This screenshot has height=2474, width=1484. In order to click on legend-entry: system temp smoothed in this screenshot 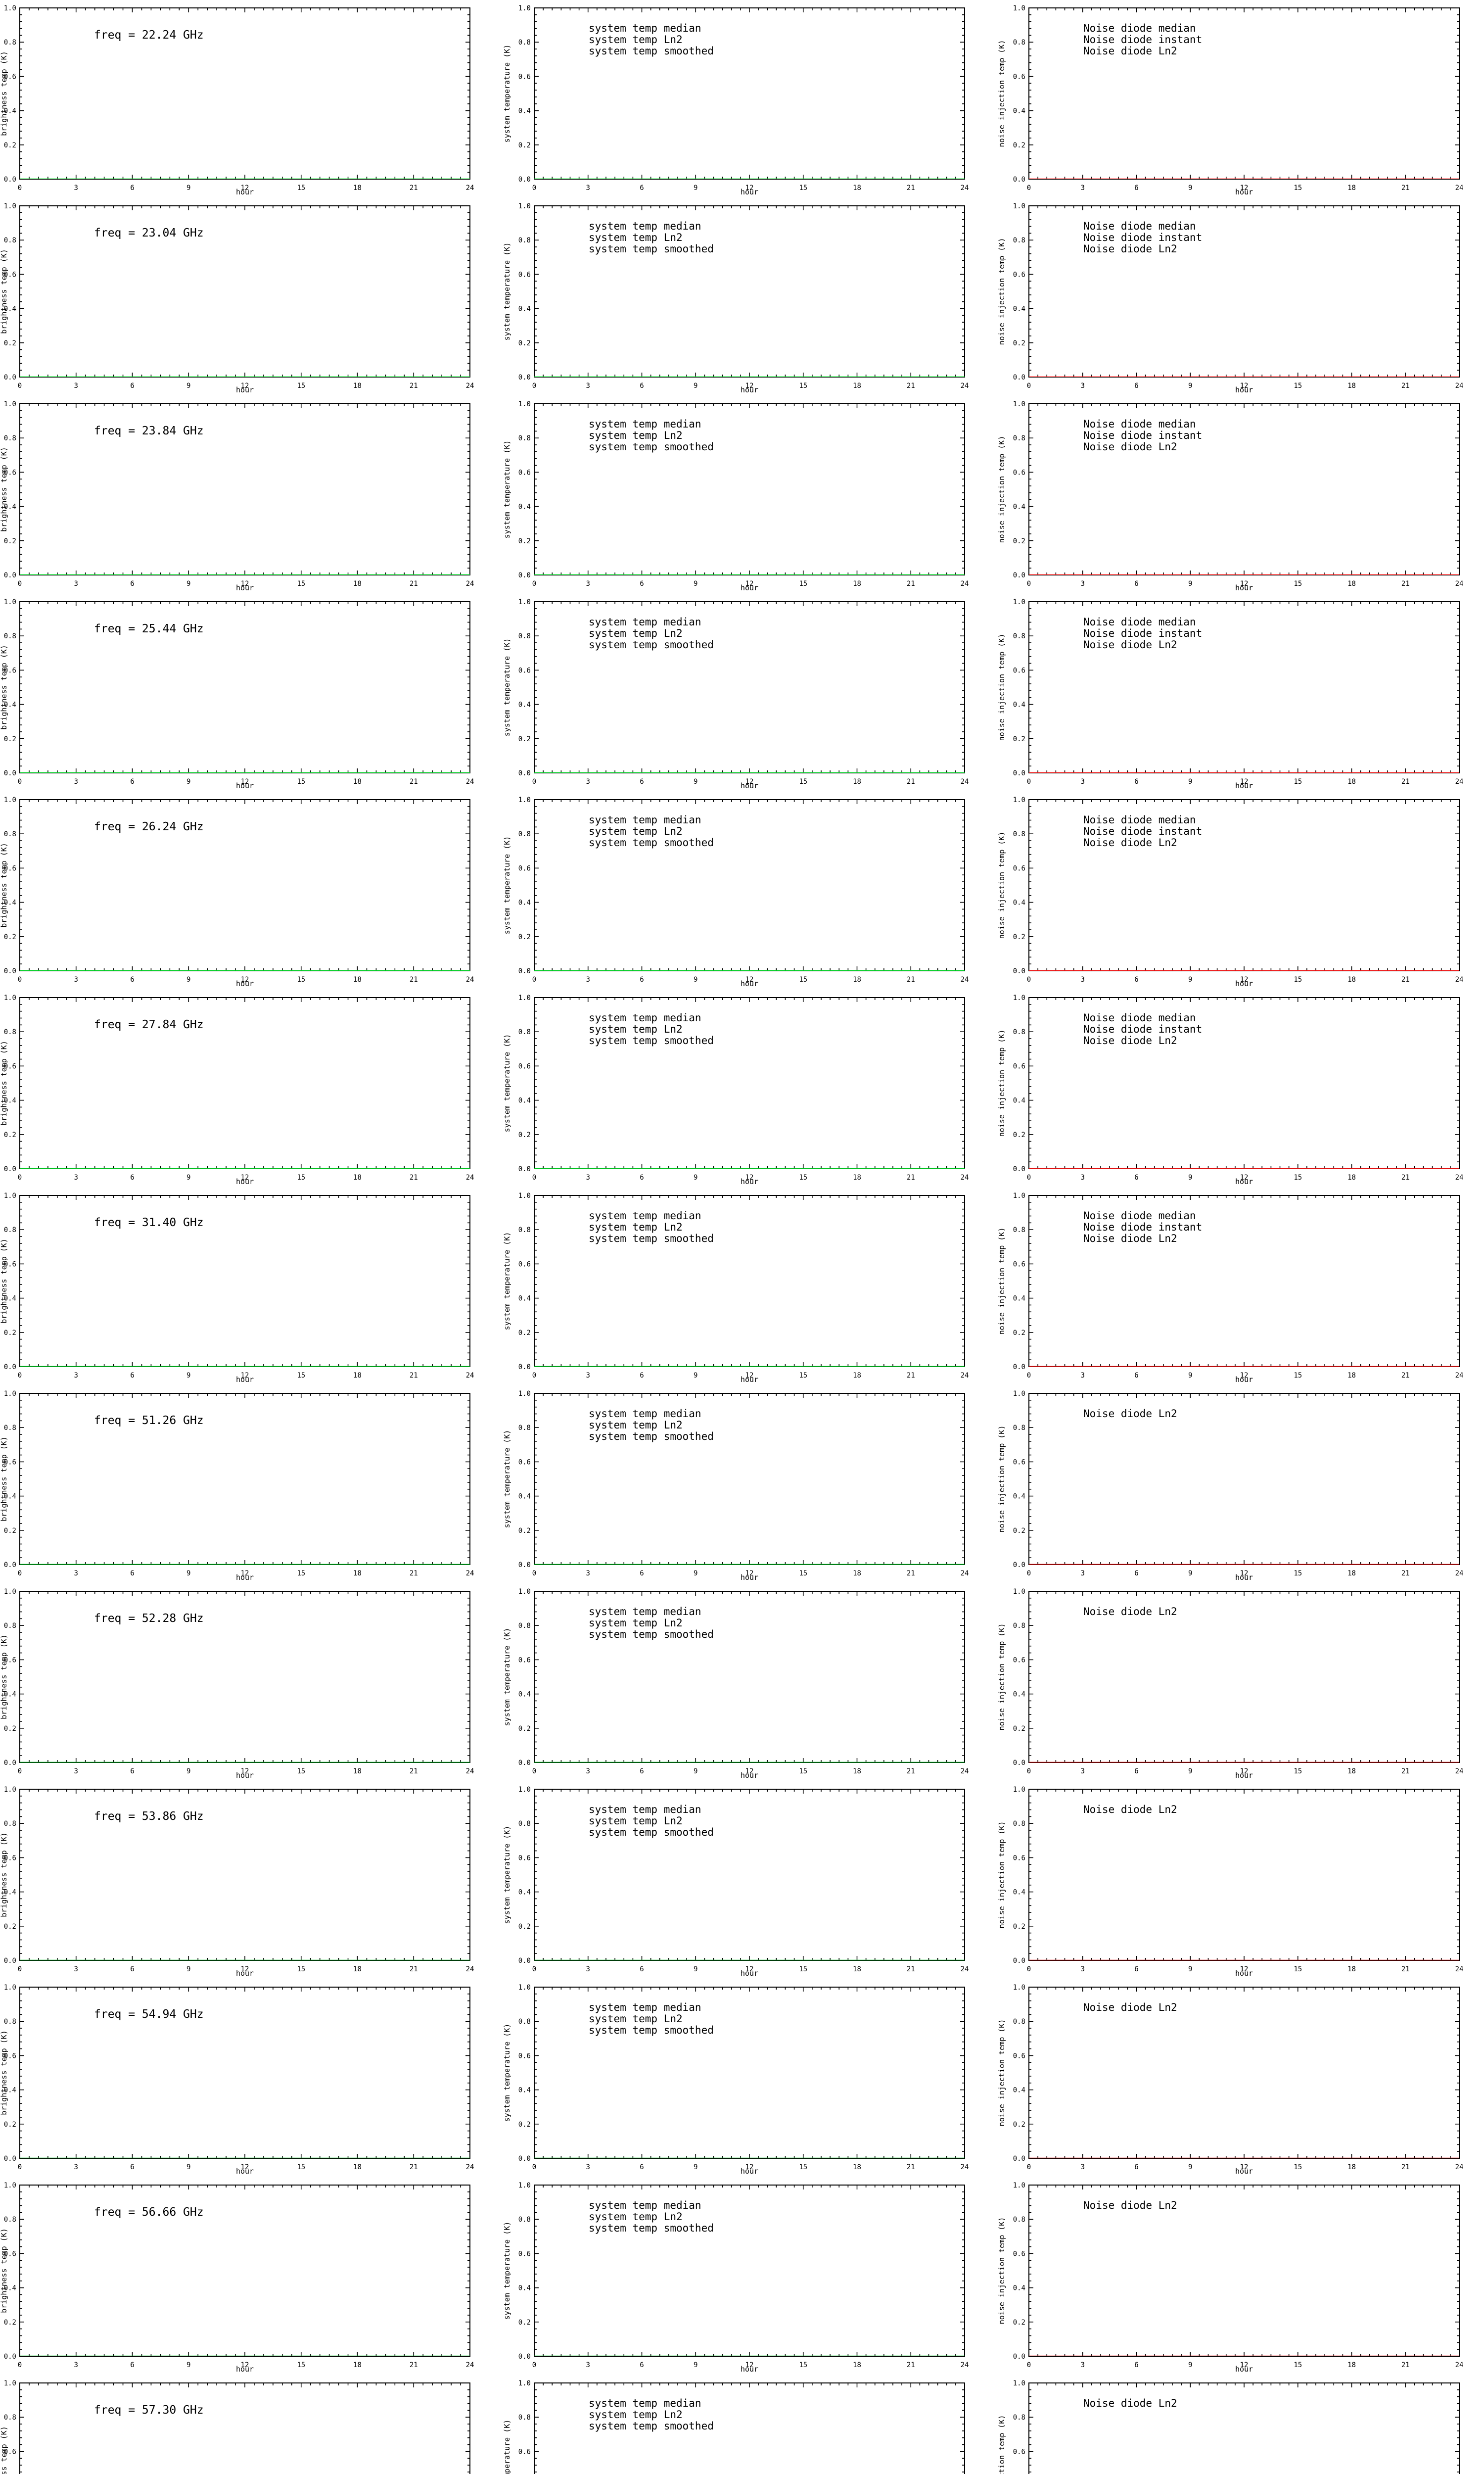, I will do `click(651, 447)`.